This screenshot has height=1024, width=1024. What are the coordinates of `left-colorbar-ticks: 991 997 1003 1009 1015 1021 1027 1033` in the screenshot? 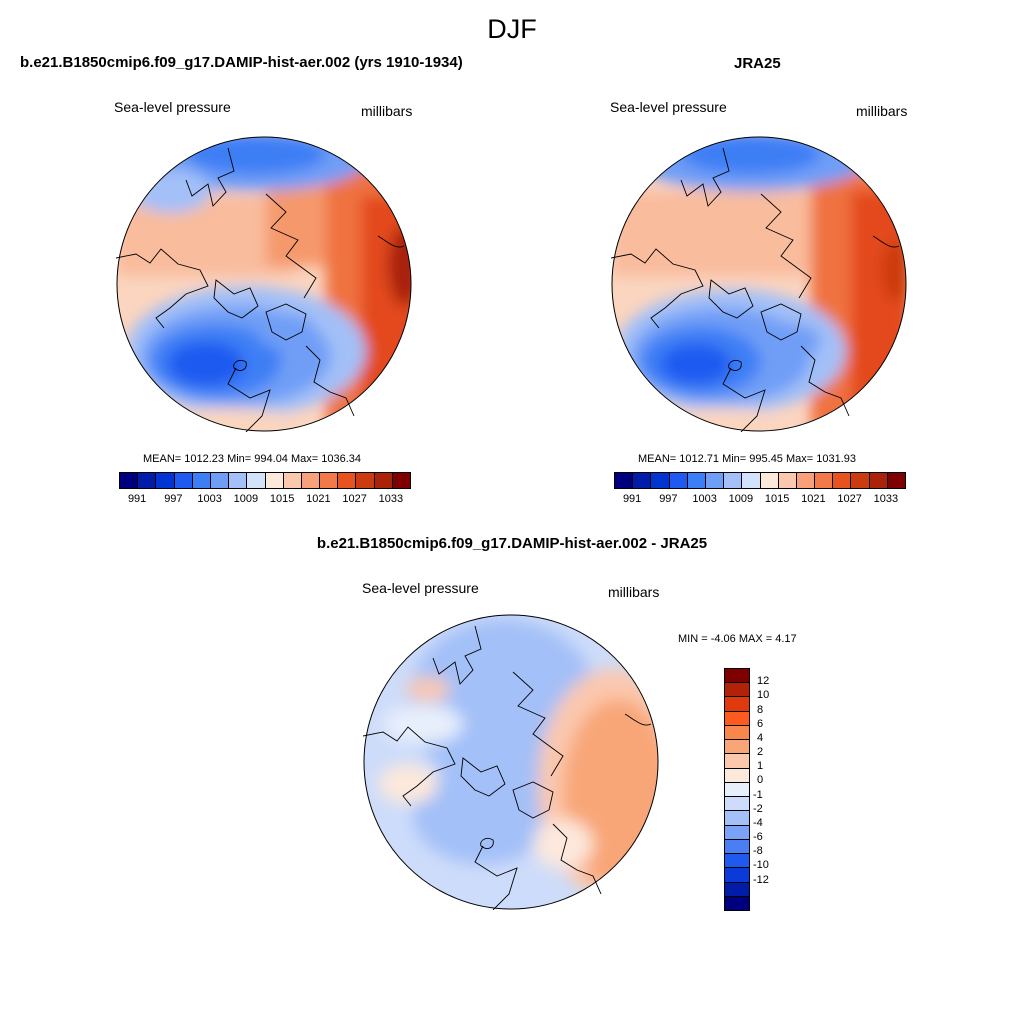 It's located at (264, 500).